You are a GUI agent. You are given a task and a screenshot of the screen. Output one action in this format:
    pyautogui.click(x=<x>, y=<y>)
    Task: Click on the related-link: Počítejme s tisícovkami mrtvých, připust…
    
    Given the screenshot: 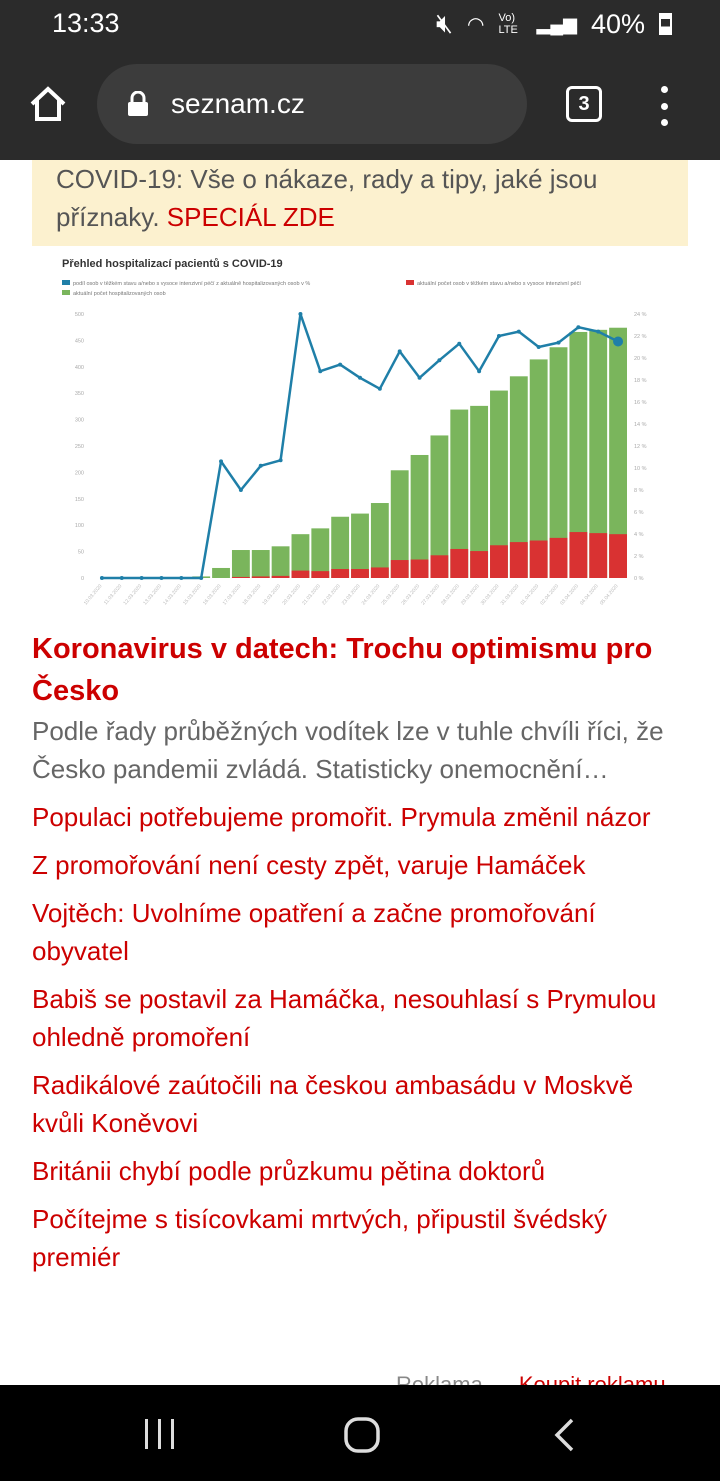 What is the action you would take?
    pyautogui.click(x=320, y=1238)
    